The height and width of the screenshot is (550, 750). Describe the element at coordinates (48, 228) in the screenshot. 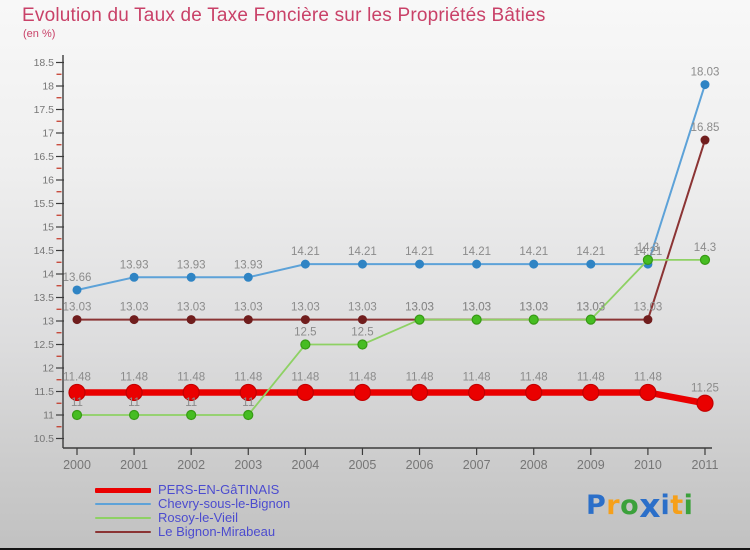

I see `svg-text: 15` at that location.